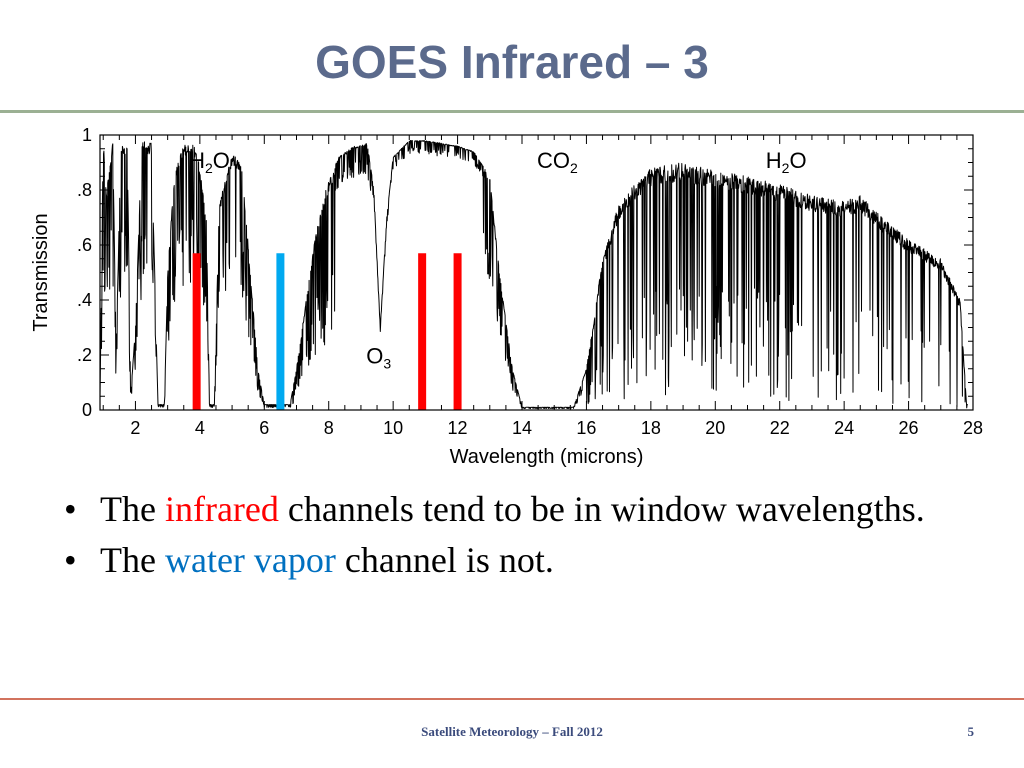  What do you see at coordinates (393, 428) in the screenshot?
I see `x-tick-label: 10` at bounding box center [393, 428].